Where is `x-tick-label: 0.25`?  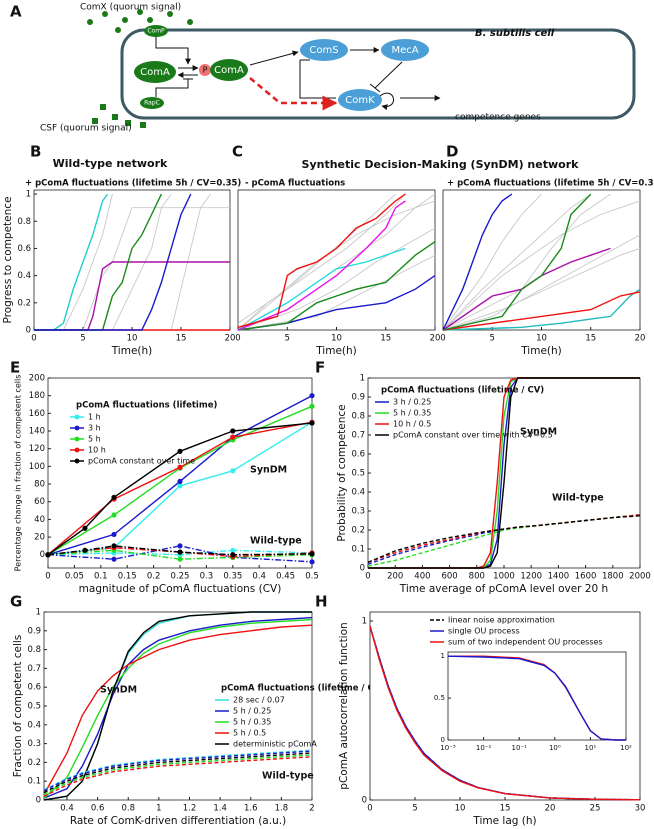
x-tick-label: 0.25 is located at coordinates (180, 577).